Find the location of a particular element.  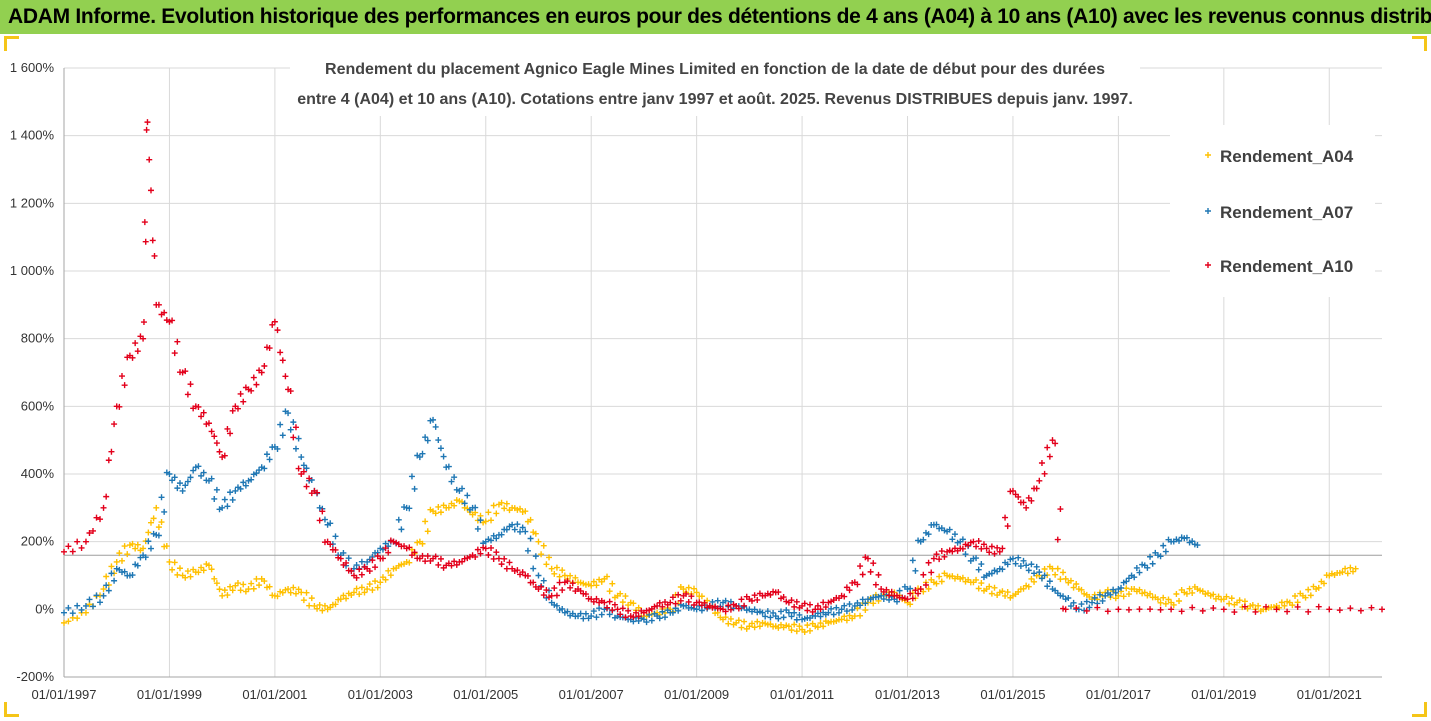

x-tick-label: 01/01/2007 is located at coordinates (591, 694).